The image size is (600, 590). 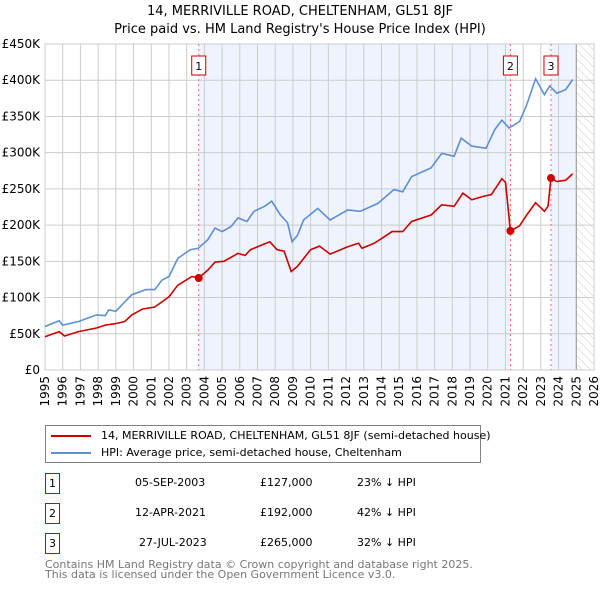 I want to click on x-tick-label: 1999, so click(x=116, y=391).